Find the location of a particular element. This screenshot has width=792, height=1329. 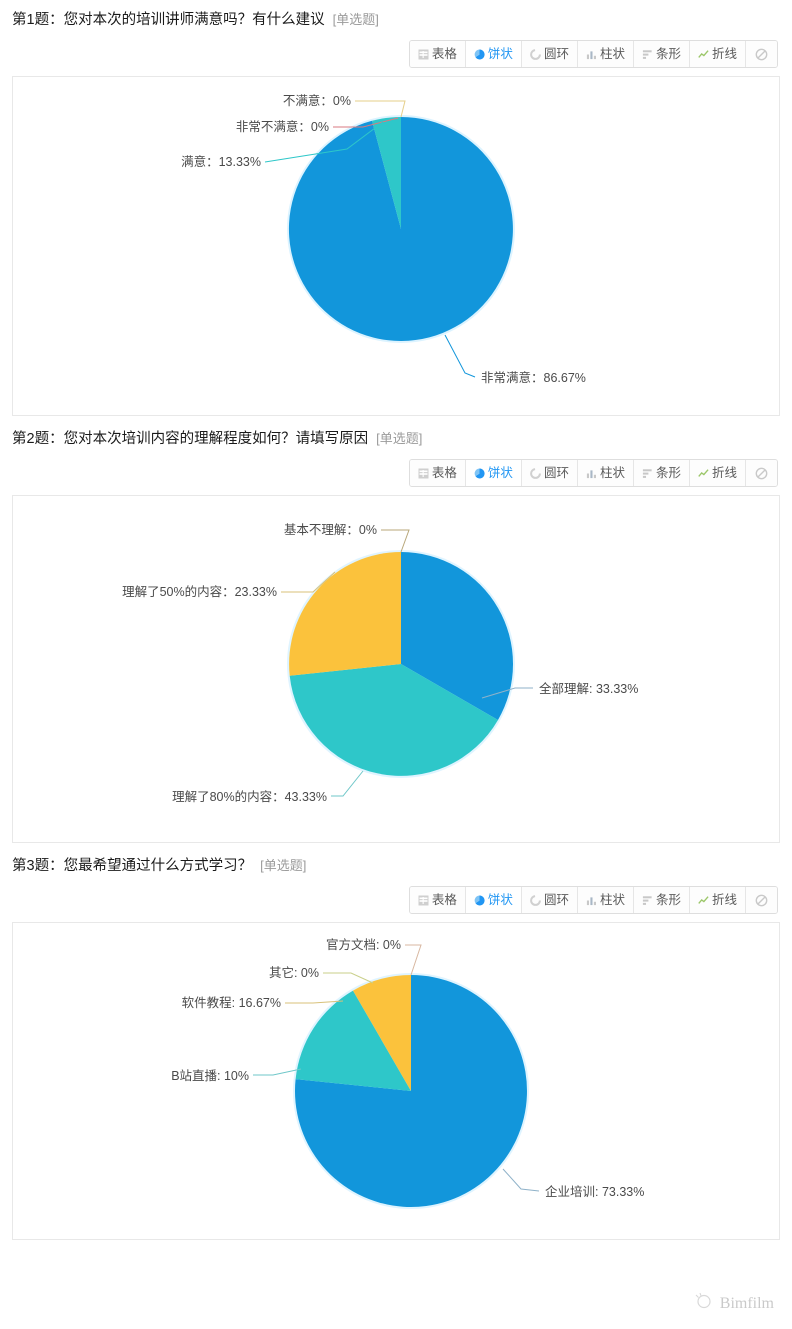

pie-label-2-0: 全部理解: 33.33% is located at coordinates (588, 688).